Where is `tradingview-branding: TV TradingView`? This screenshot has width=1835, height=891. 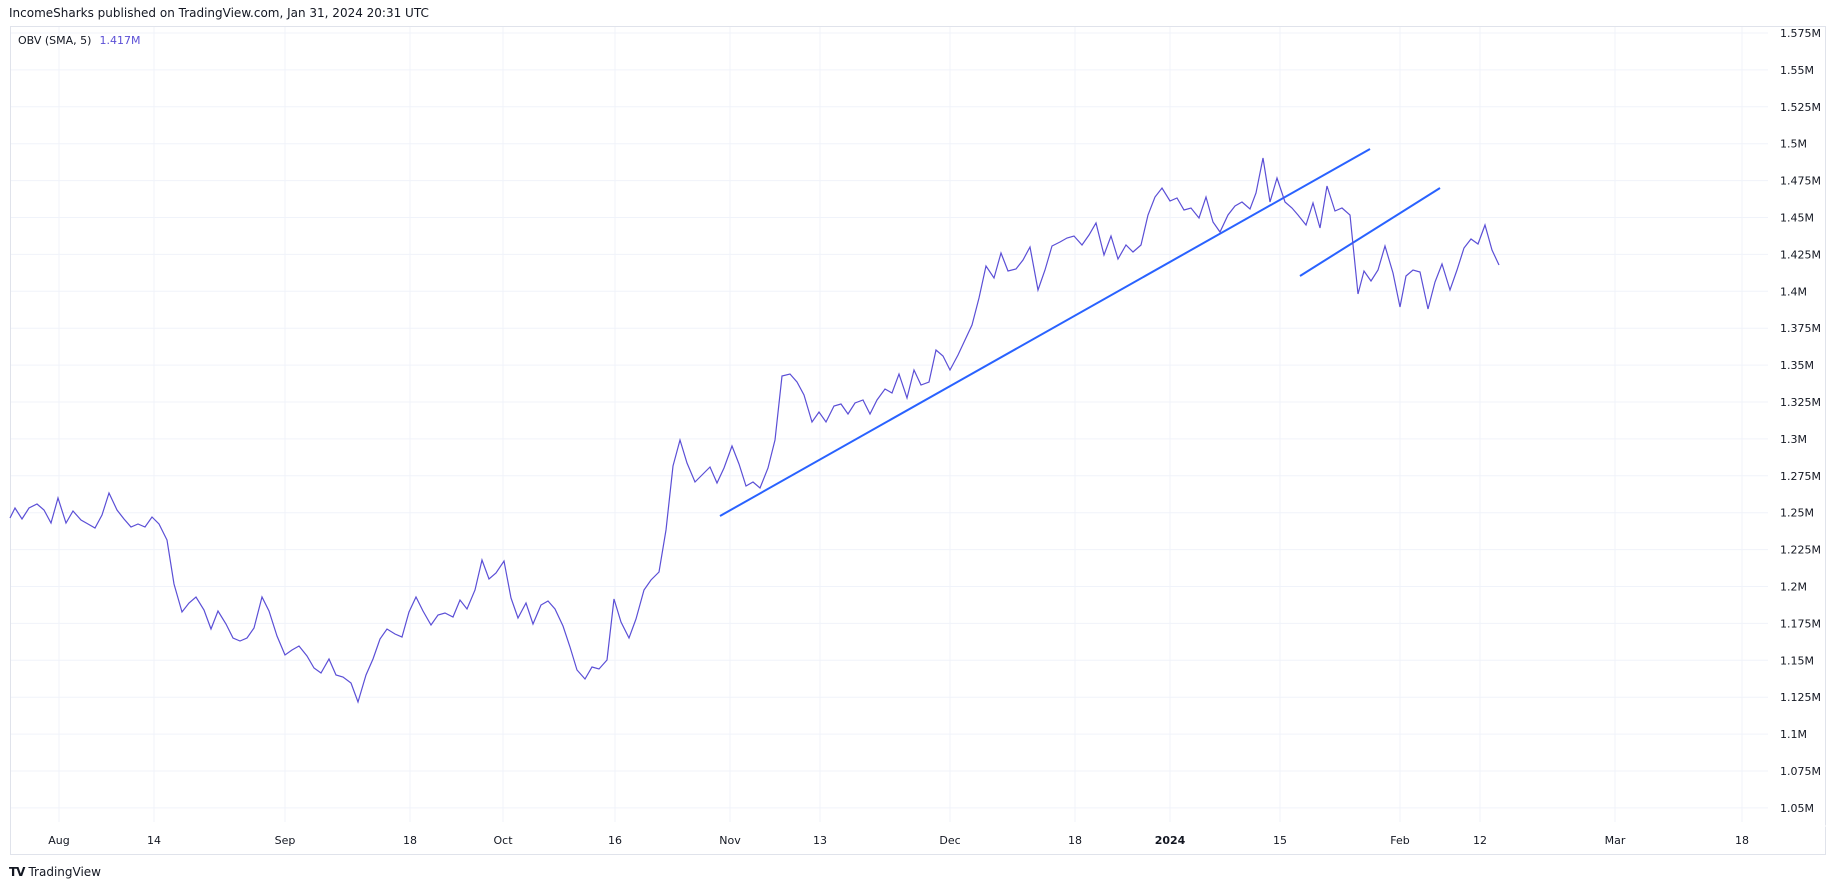
tradingview-branding: TV TradingView is located at coordinates (55, 872).